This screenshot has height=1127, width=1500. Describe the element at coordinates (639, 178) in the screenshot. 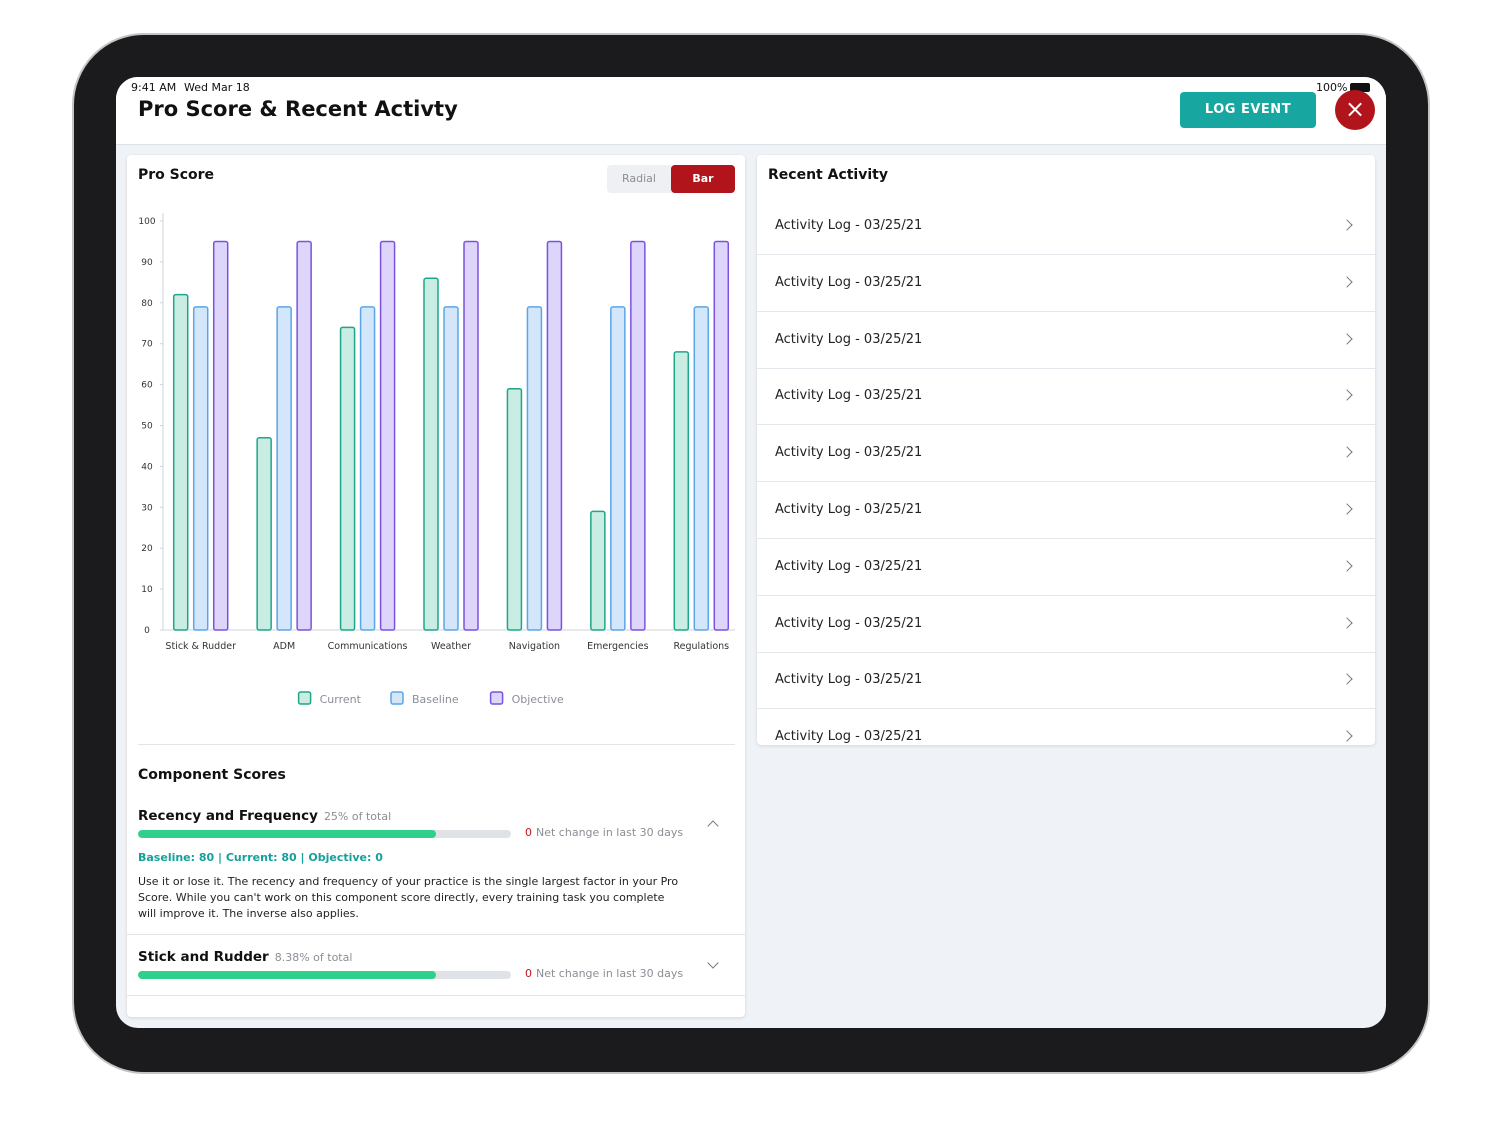

I see `toggle-radial: Radial` at that location.